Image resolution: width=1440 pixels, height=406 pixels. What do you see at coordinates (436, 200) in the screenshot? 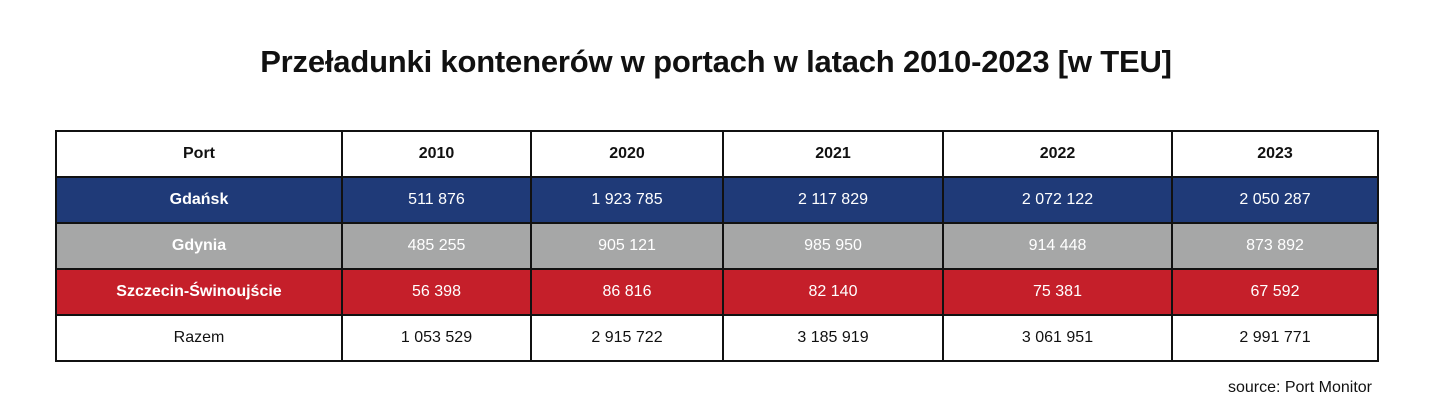
I see `value-cell-2010: 511 876` at bounding box center [436, 200].